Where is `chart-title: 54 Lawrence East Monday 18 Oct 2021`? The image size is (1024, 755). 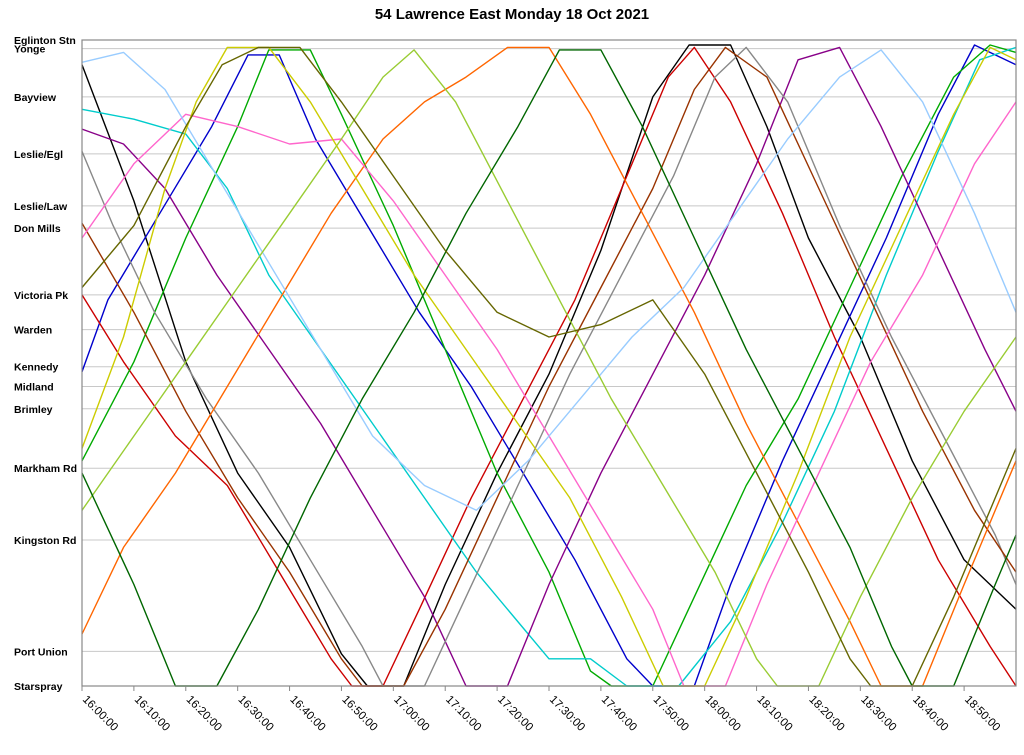
chart-title: 54 Lawrence East Monday 18 Oct 2021 is located at coordinates (512, 14).